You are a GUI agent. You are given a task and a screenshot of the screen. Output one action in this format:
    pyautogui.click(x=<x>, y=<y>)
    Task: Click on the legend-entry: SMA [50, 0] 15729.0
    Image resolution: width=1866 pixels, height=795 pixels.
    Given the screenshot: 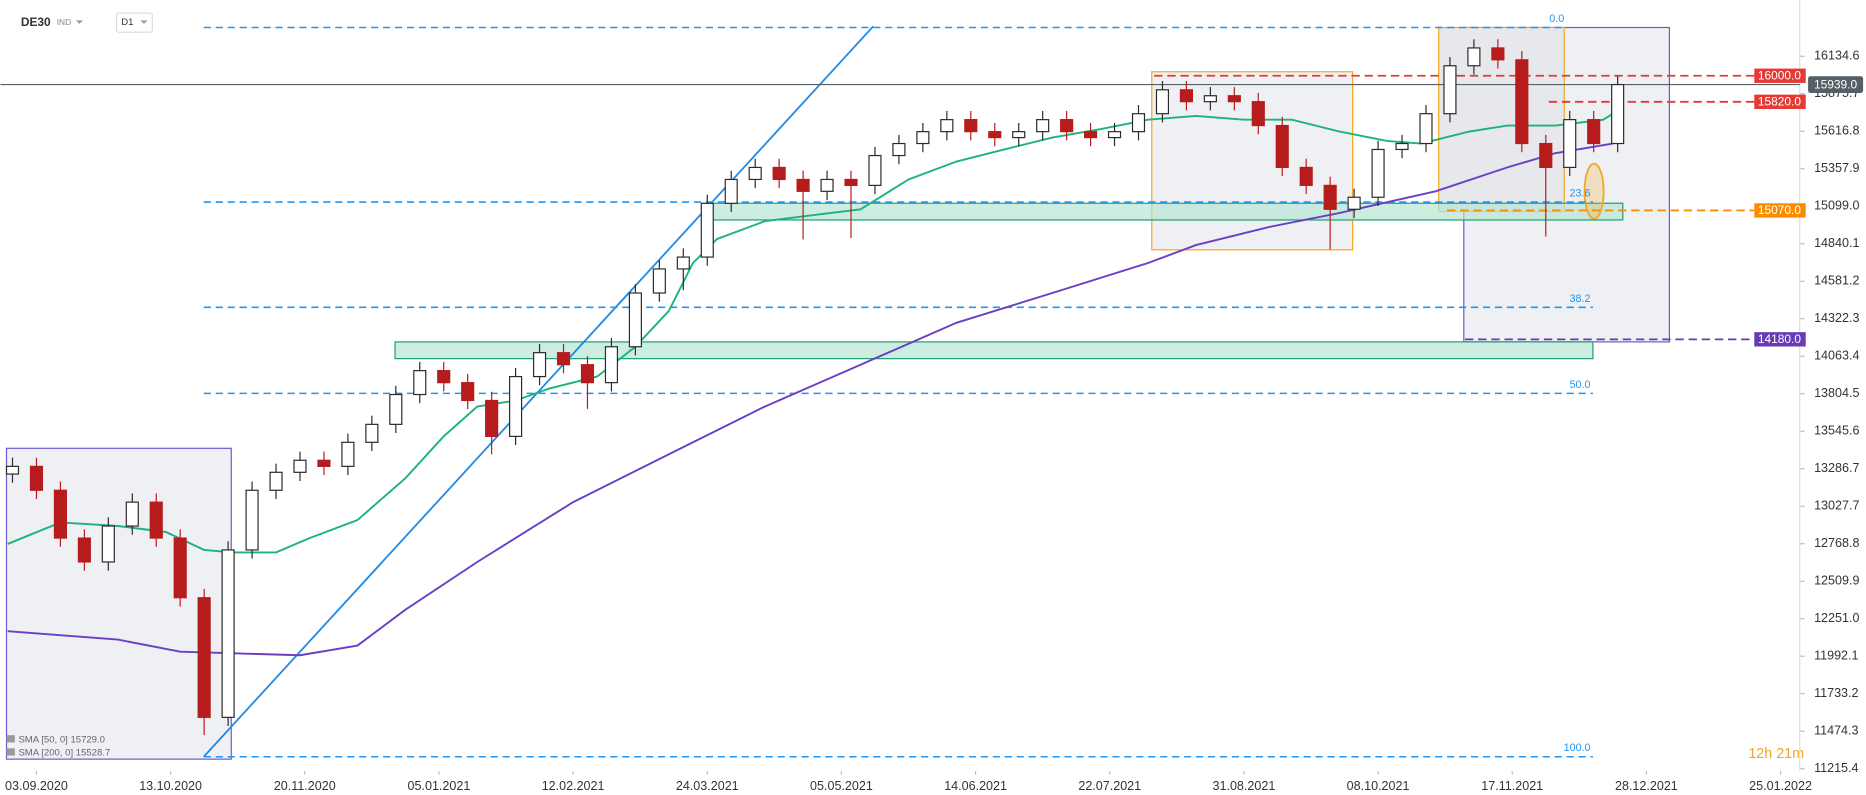 What is the action you would take?
    pyautogui.click(x=61, y=740)
    